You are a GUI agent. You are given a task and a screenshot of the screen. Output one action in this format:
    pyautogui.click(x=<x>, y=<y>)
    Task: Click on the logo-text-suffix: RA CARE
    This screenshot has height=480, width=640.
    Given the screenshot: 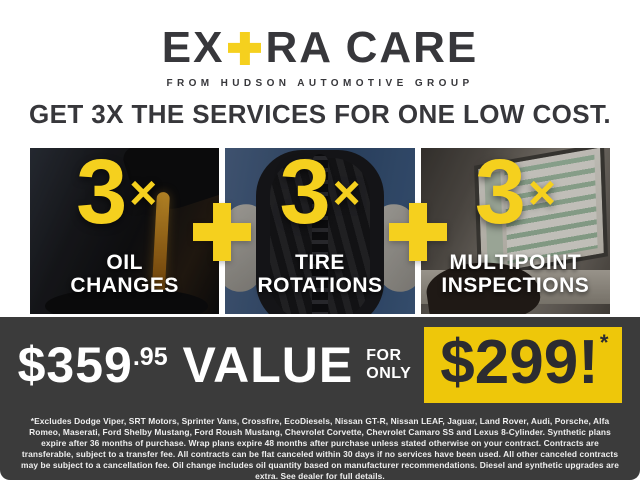 What is the action you would take?
    pyautogui.click(x=372, y=47)
    